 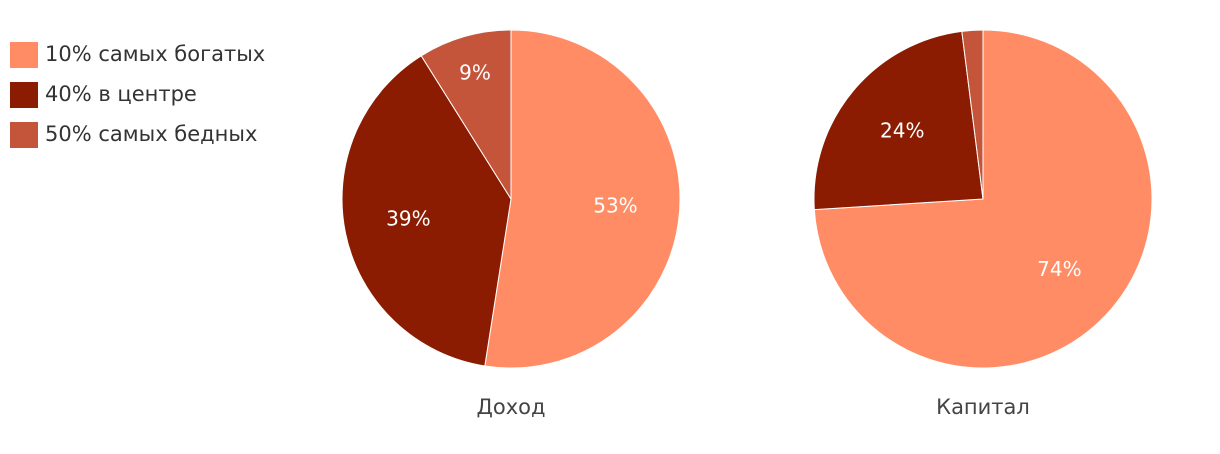 I want to click on legend-label: 40% в центре, so click(x=121, y=94).